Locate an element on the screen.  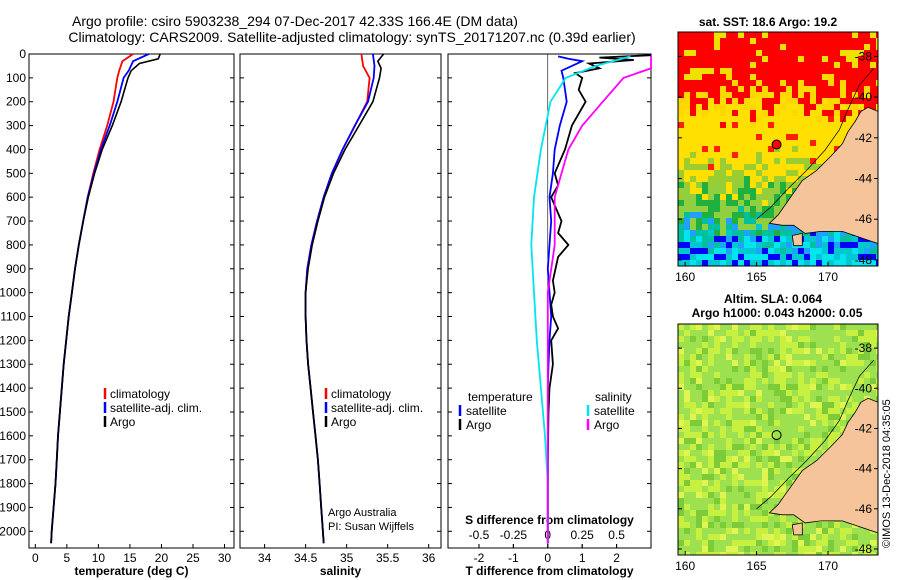
series-line-salinity-argo is located at coordinates (599, 300).